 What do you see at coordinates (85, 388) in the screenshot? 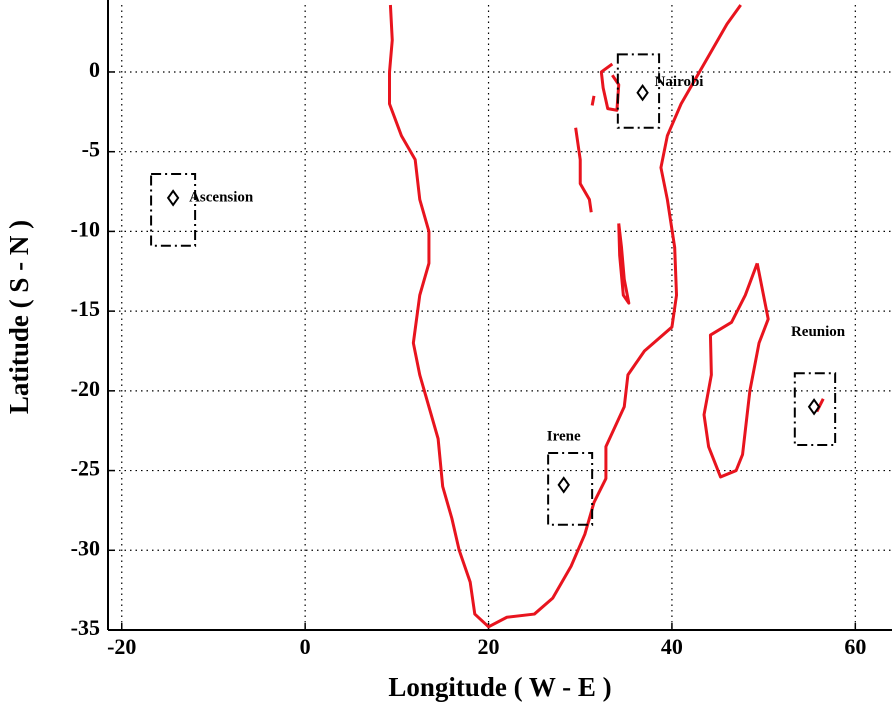
I see `y-tick-label: -20` at bounding box center [85, 388].